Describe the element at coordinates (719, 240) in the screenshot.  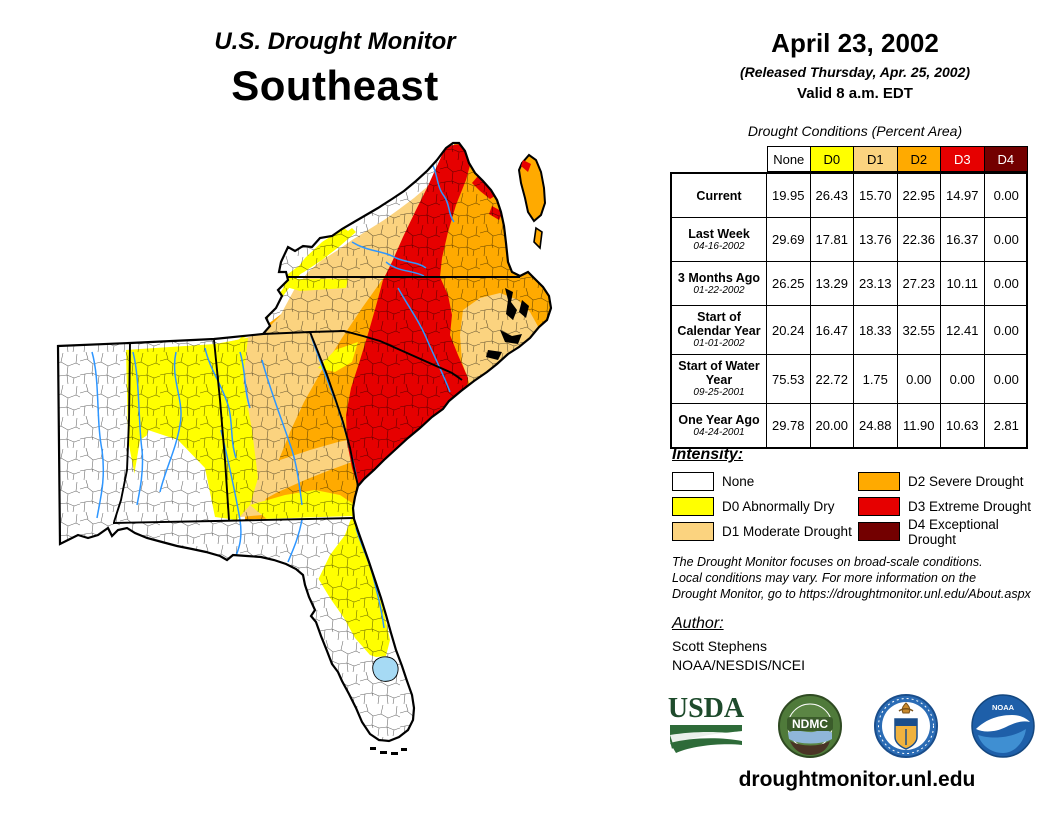
I see `row-label: Last Week 04-16-2002` at that location.